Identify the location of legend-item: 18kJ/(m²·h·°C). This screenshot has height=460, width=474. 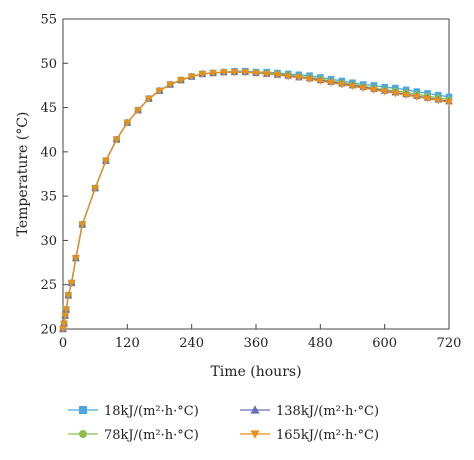
(133, 411).